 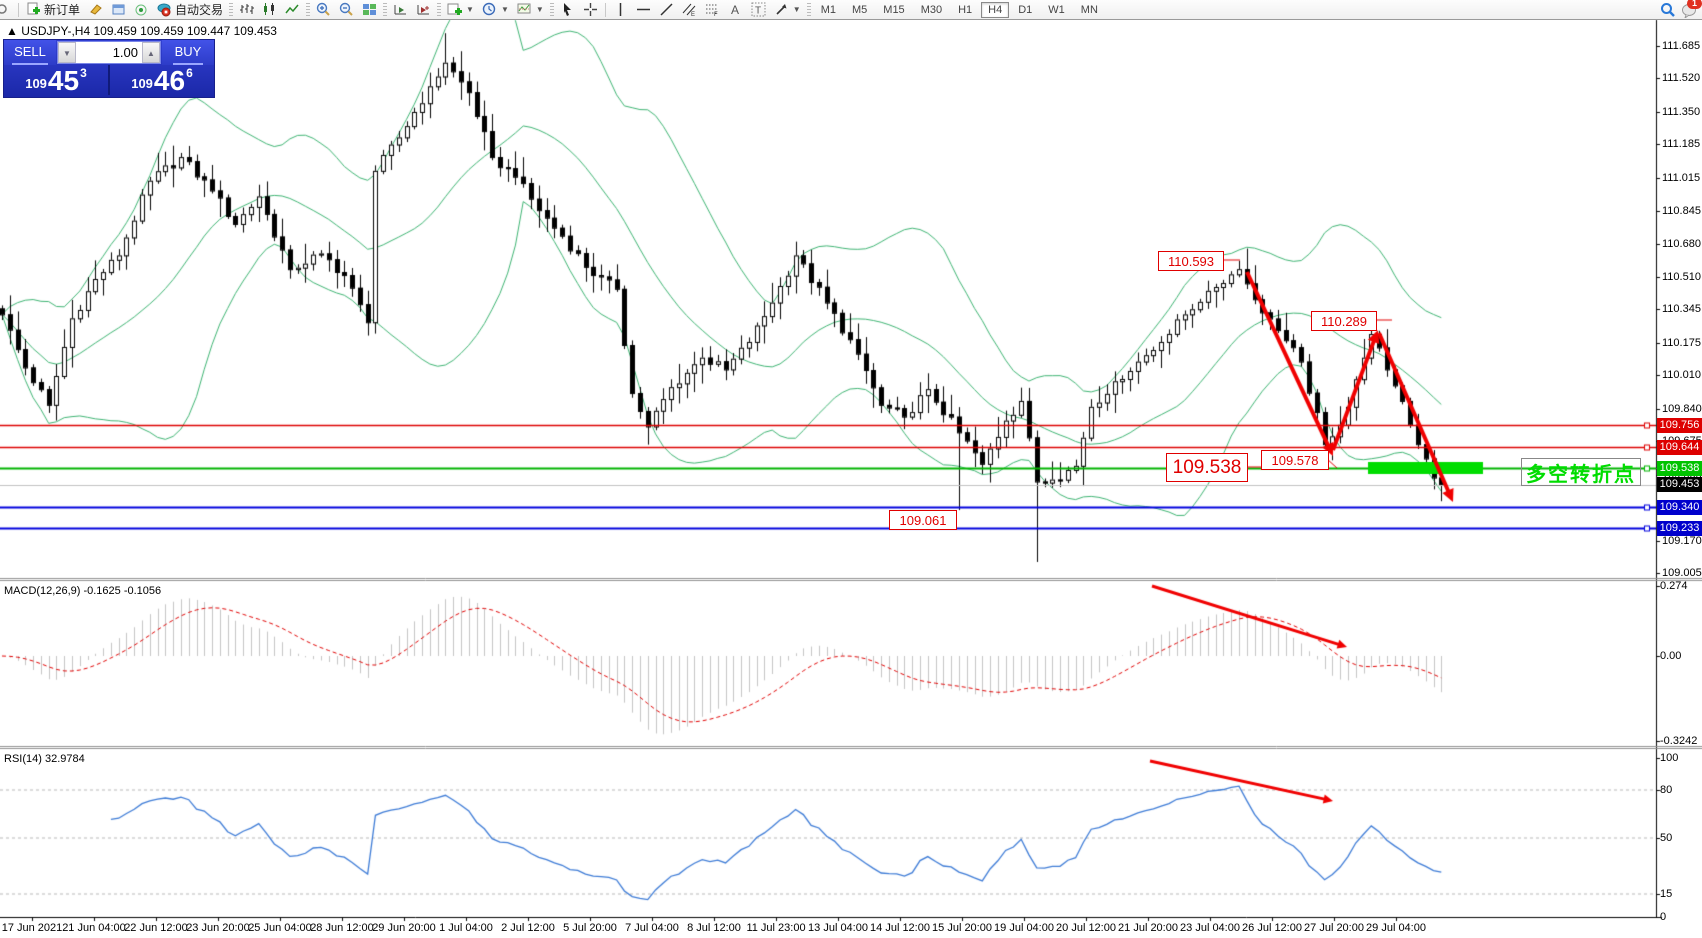 What do you see at coordinates (269, 9) in the screenshot?
I see `candlestick-button` at bounding box center [269, 9].